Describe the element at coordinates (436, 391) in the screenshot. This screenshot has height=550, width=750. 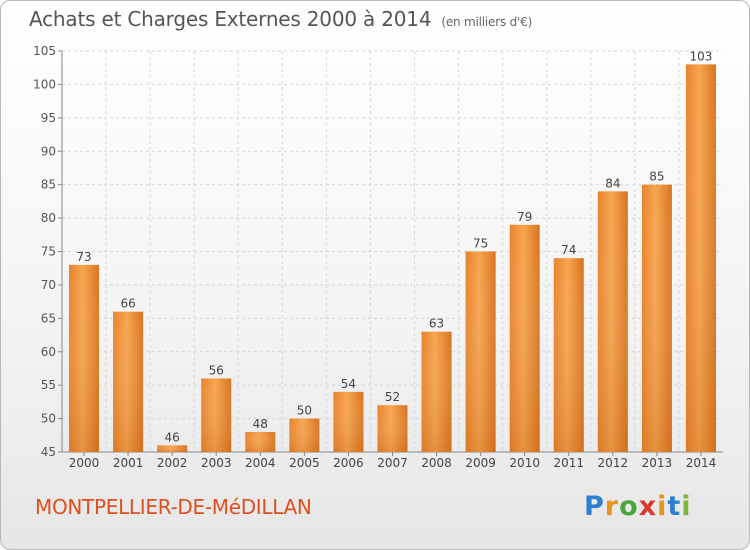
I see `bar-shade-2008` at that location.